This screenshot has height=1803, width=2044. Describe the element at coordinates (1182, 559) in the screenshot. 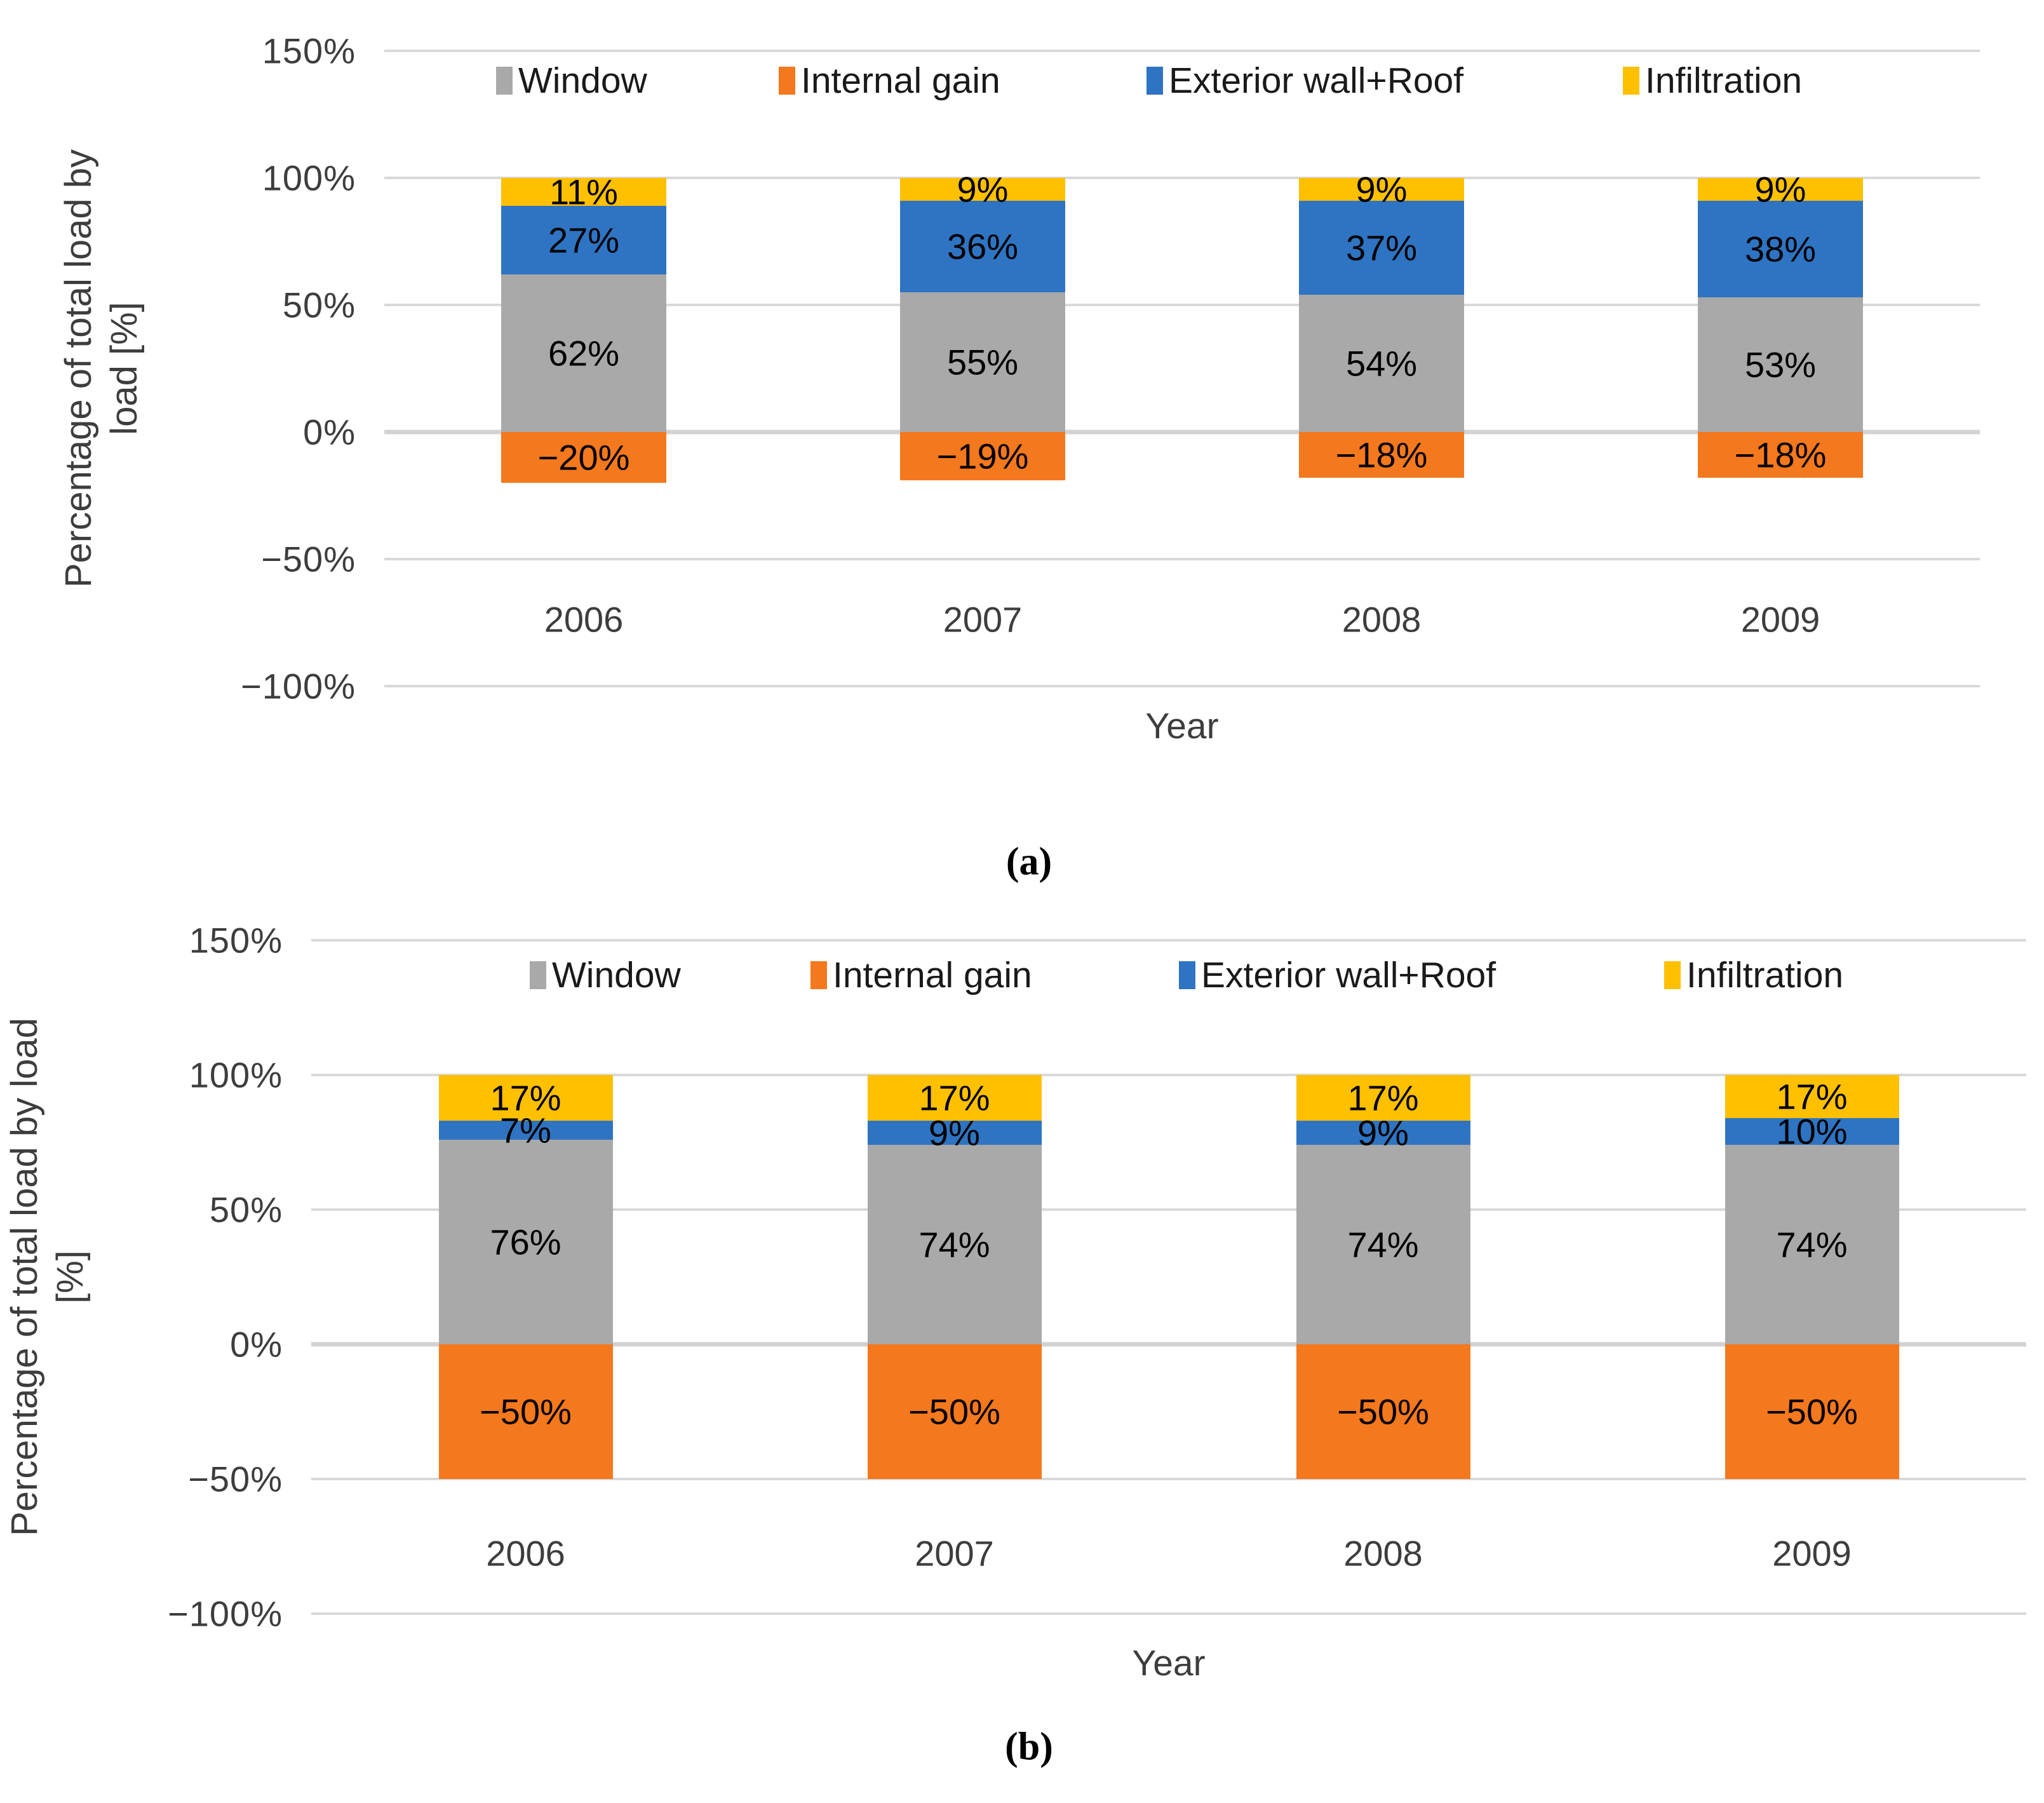

I see `gridline--50` at that location.